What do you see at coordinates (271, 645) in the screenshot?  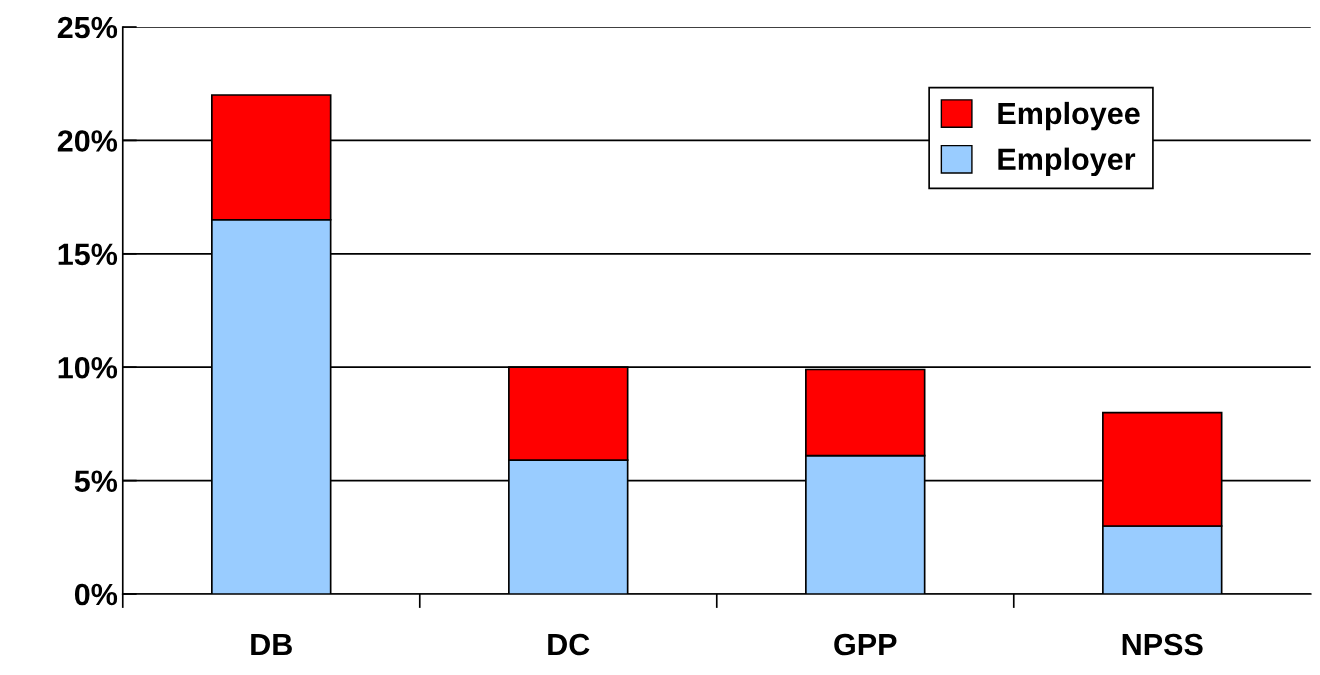 I see `x-tick-label: DB` at bounding box center [271, 645].